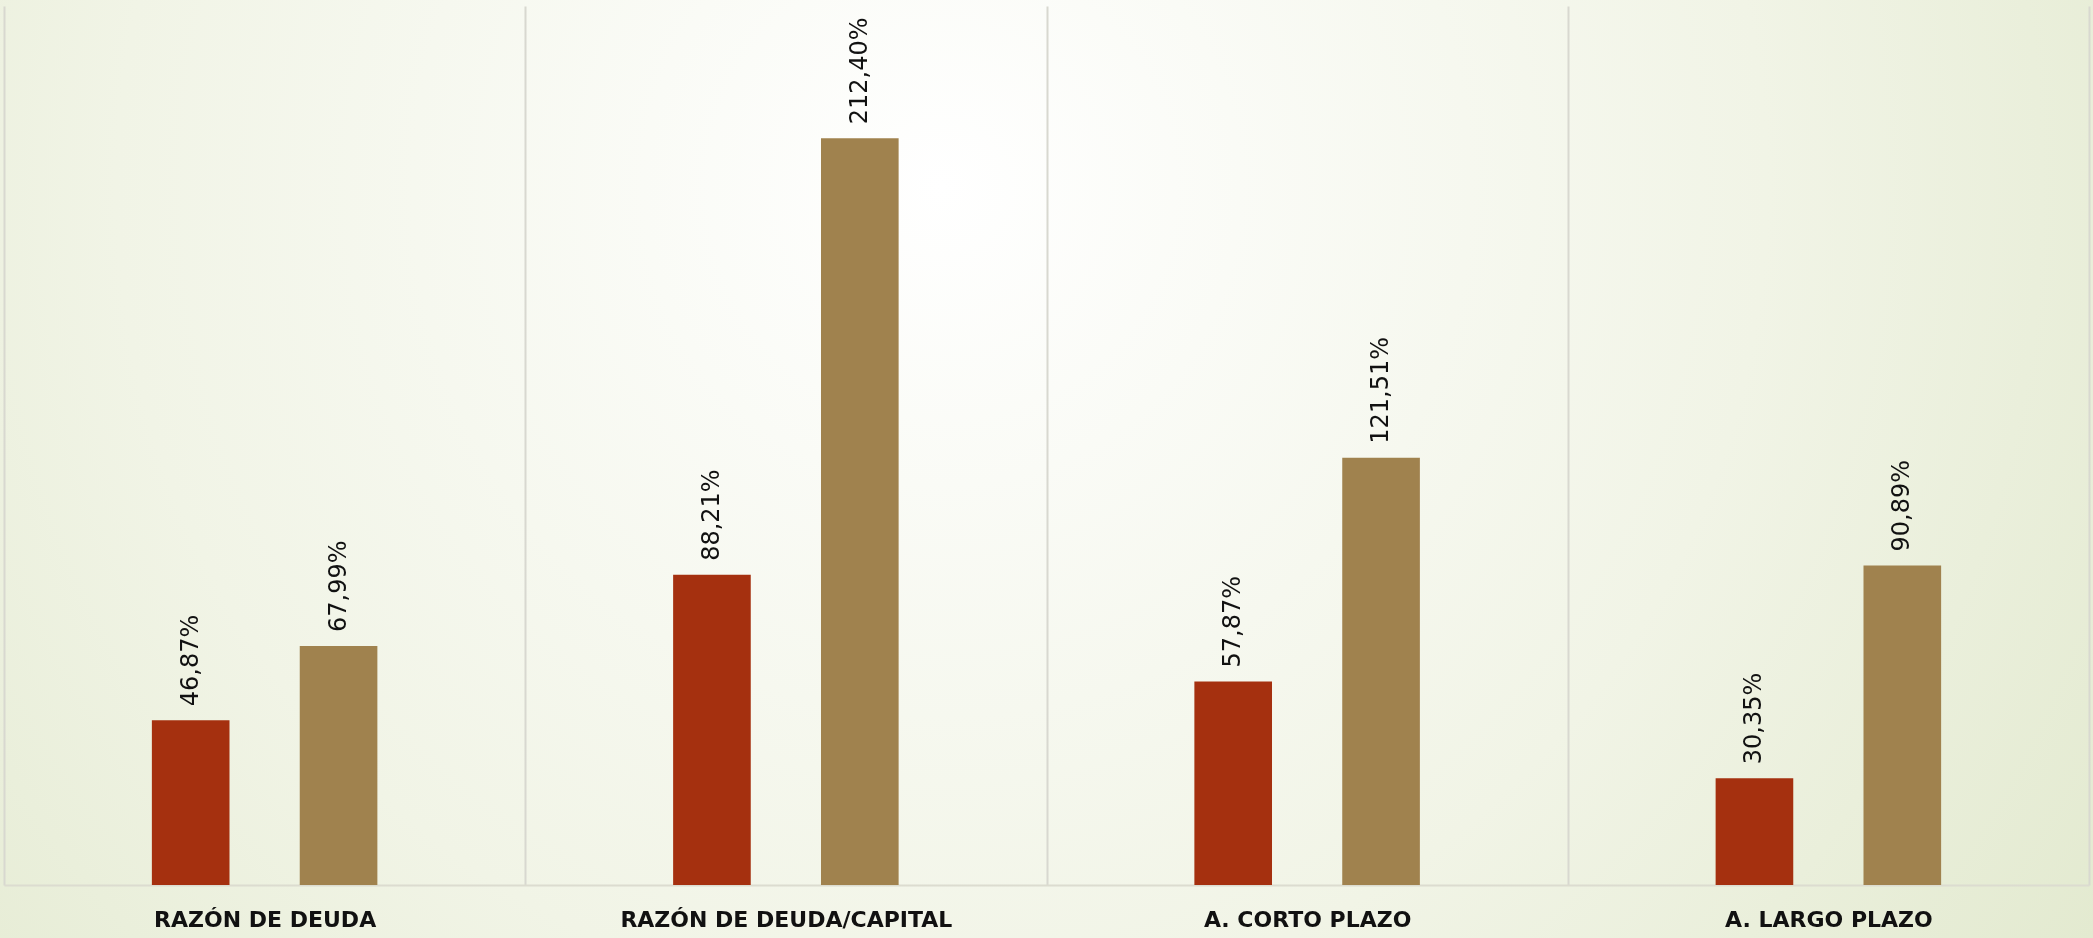 The image size is (2093, 938). I want to click on x-tick-label: RAZÓN DE DEUDA/CAPITAL, so click(786, 919).